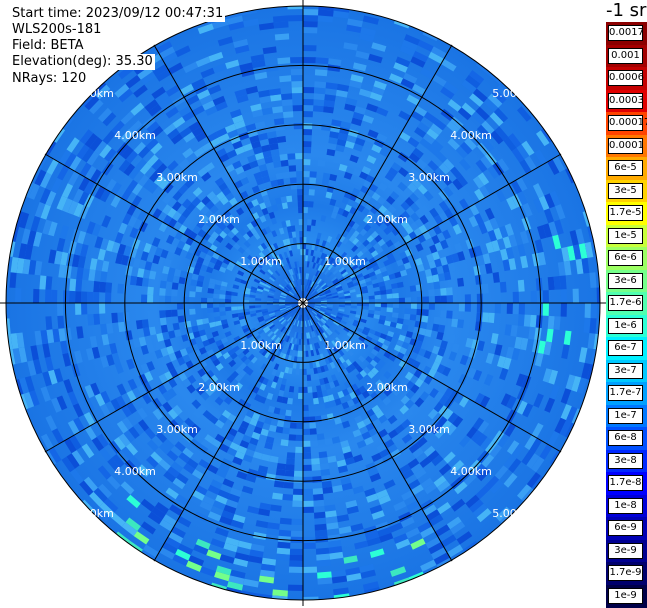  I want to click on azimuth-spoke, so click(432, 228).